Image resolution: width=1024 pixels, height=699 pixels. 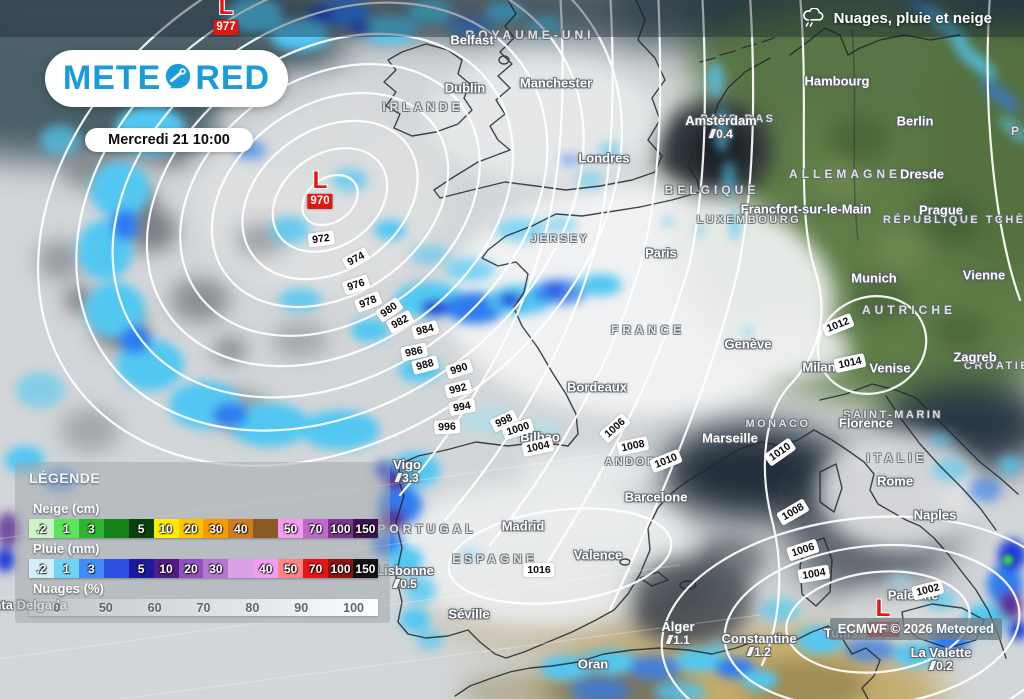 What do you see at coordinates (661, 253) in the screenshot?
I see `city-label: Paris` at bounding box center [661, 253].